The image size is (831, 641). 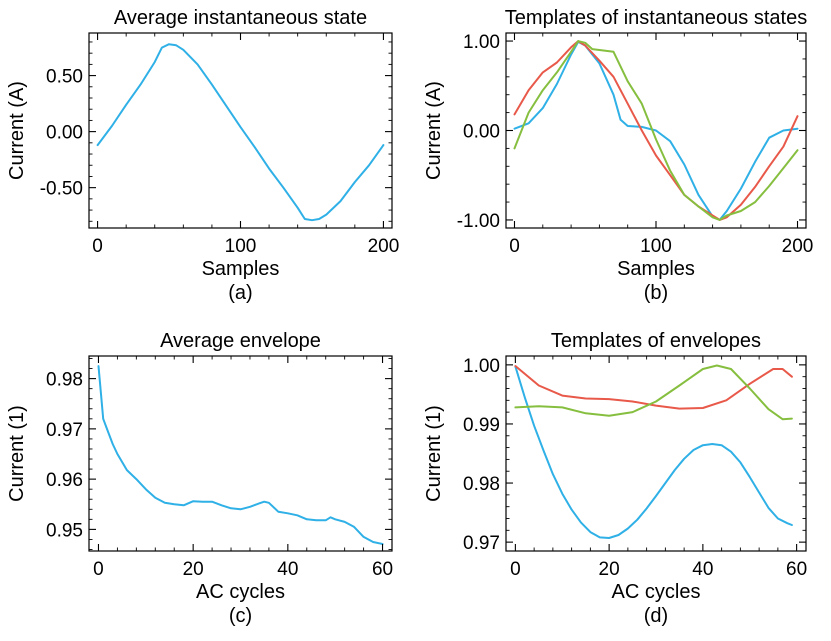 What do you see at coordinates (61, 189) in the screenshot?
I see `y-tick-label: -0.50` at bounding box center [61, 189].